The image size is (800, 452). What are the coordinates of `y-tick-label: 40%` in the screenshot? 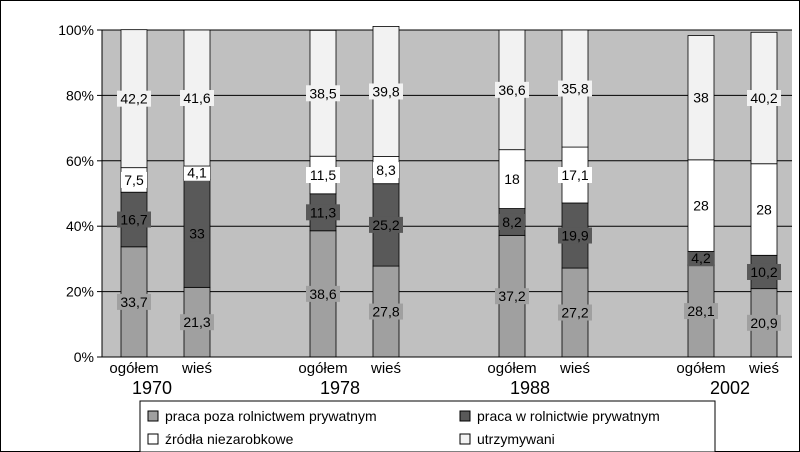 It's located at (80, 226).